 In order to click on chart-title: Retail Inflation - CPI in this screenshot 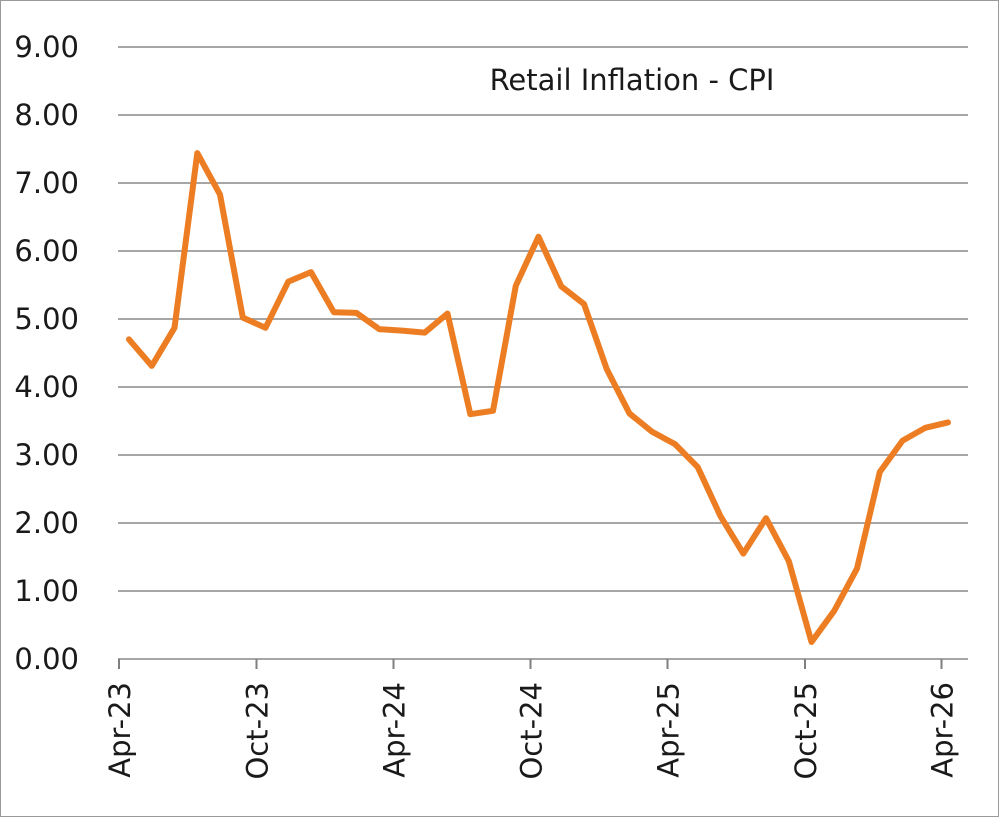, I will do `click(632, 80)`.